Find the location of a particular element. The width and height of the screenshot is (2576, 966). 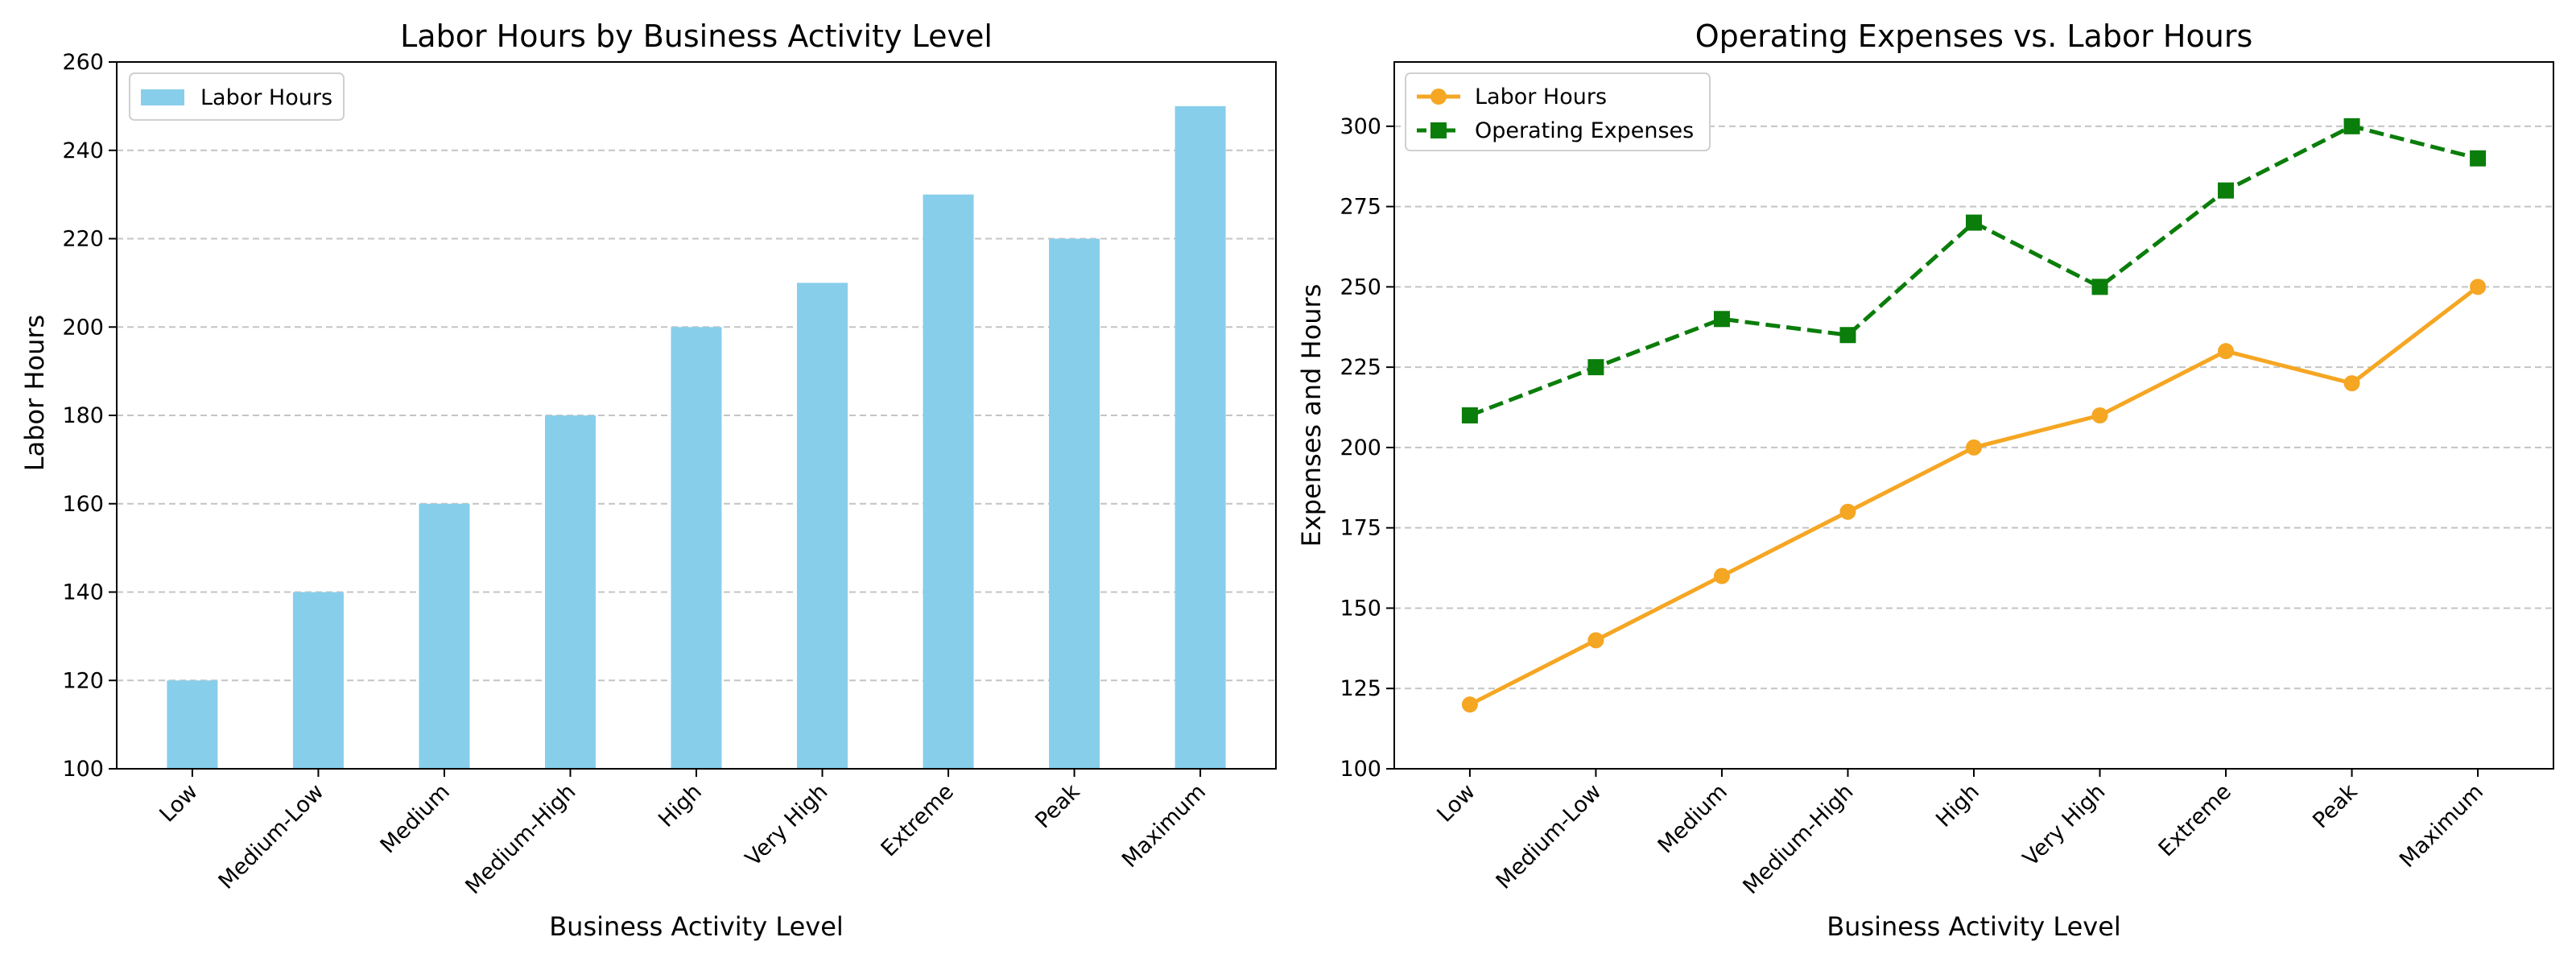

y-tick-label: 160 is located at coordinates (83, 504).